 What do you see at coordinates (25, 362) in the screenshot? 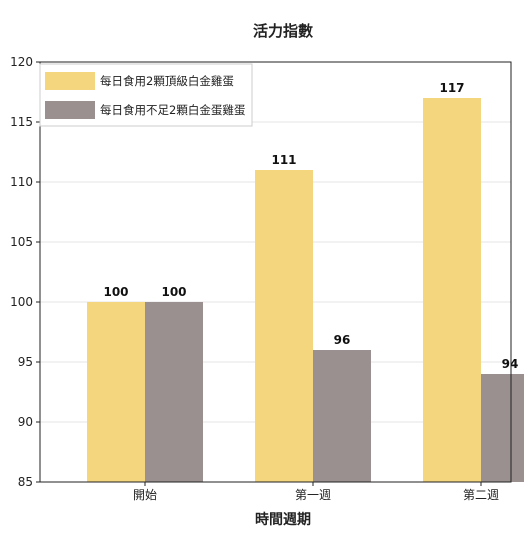
I see `y-tick-label: 95` at bounding box center [25, 362].